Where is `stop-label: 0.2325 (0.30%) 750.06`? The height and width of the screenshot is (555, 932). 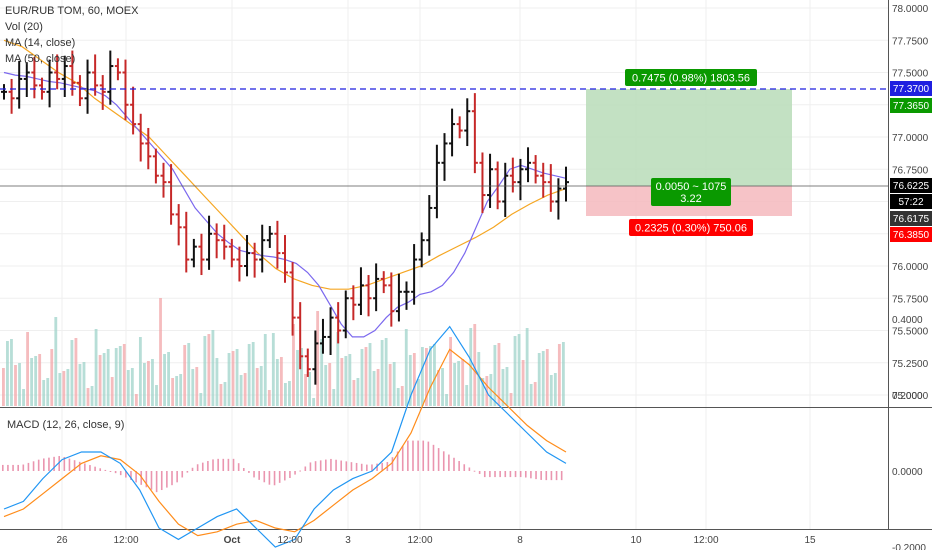 stop-label: 0.2325 (0.30%) 750.06 is located at coordinates (691, 227).